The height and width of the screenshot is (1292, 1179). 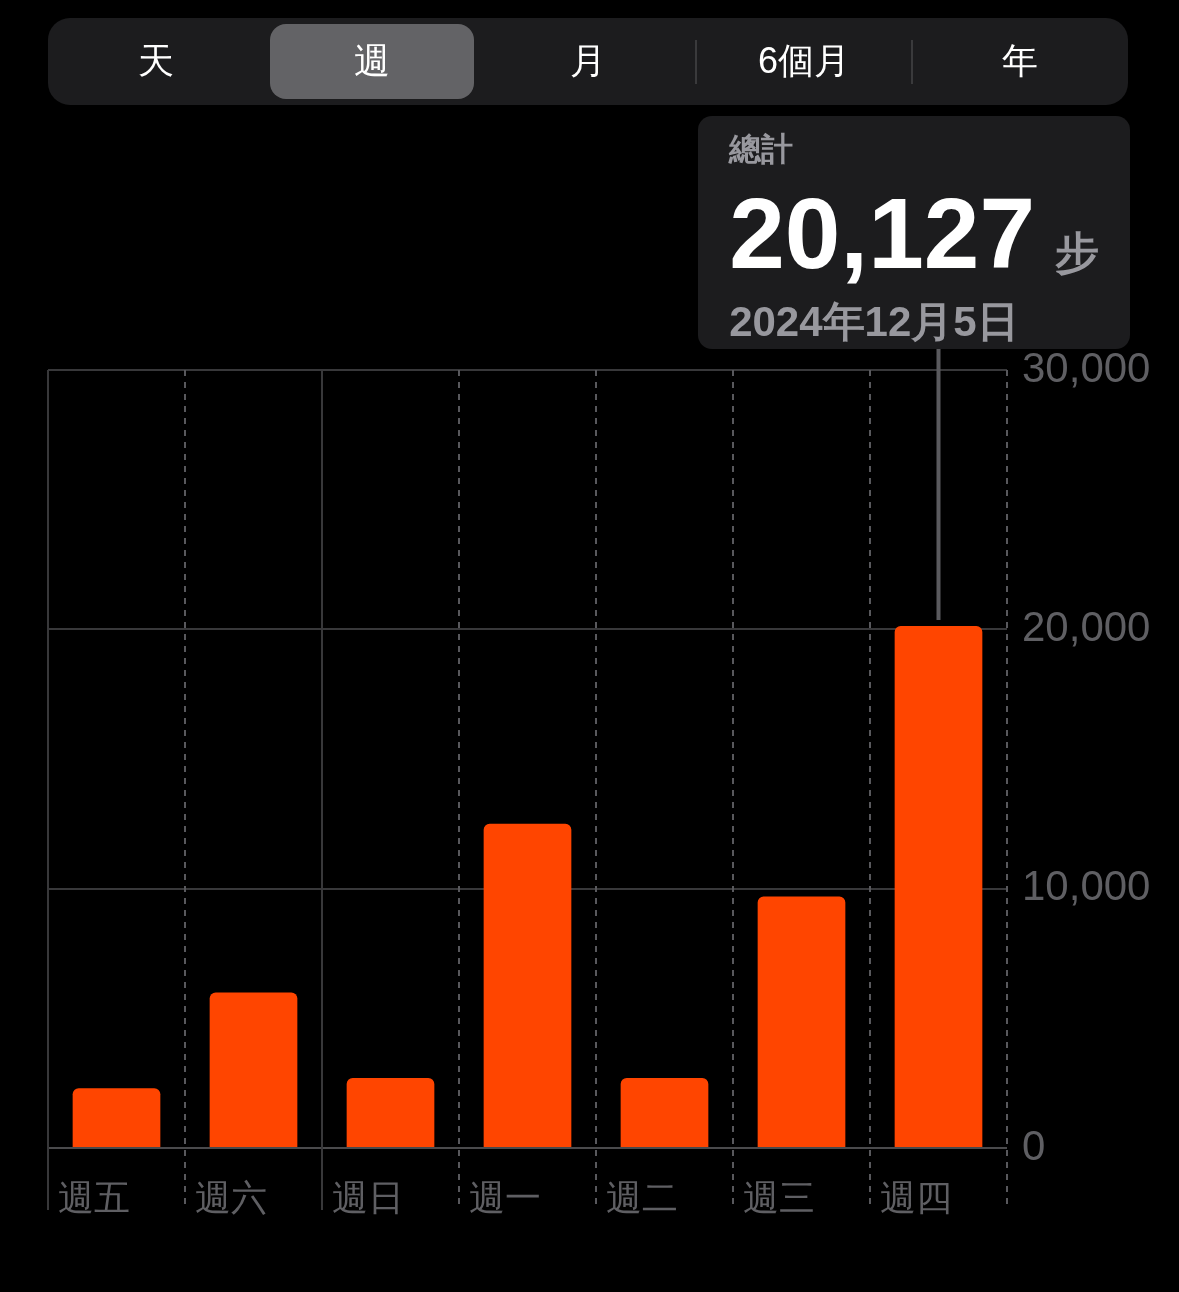 What do you see at coordinates (779, 1197) in the screenshot?
I see `x-tick-label: 週三` at bounding box center [779, 1197].